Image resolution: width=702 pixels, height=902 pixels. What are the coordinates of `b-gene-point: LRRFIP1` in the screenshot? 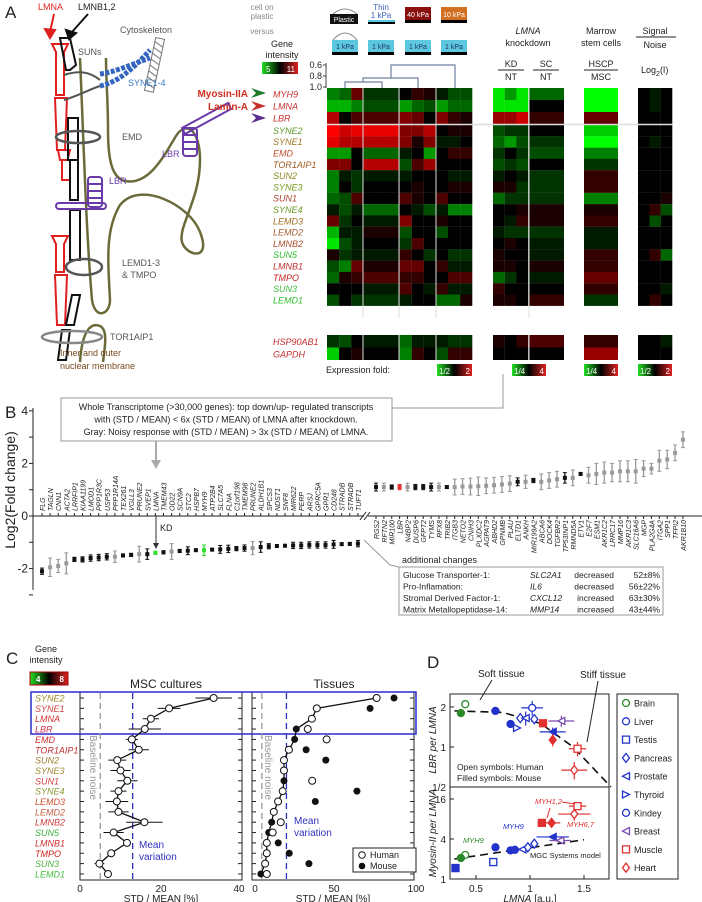 It's located at (75, 522).